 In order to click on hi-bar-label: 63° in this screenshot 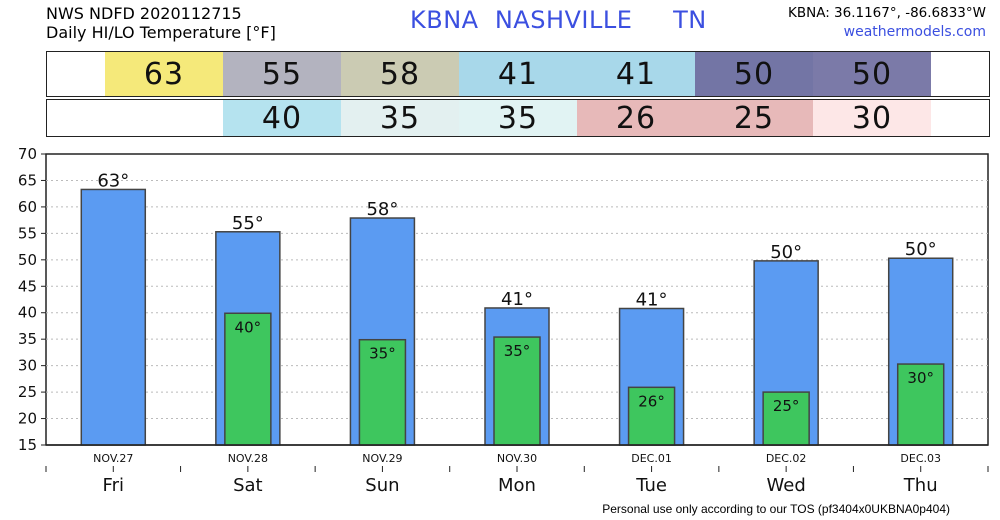, I will do `click(113, 180)`.